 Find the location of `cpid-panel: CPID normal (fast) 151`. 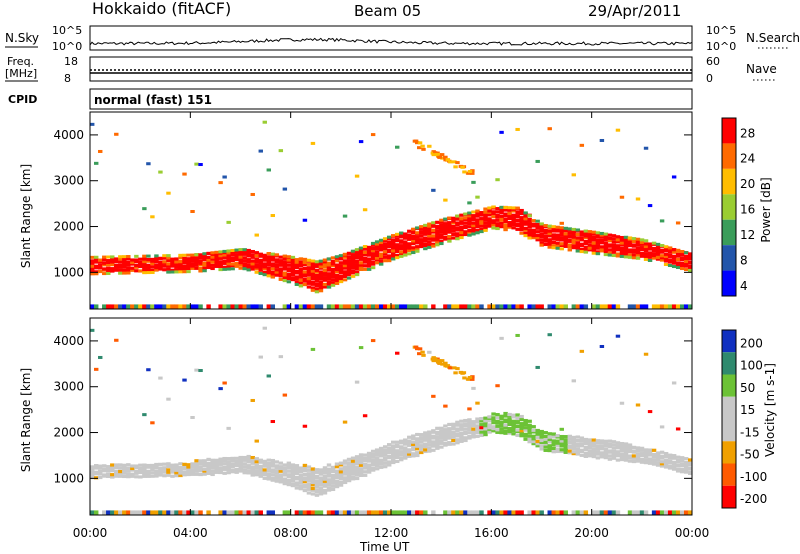

cpid-panel: CPID normal (fast) 151 is located at coordinates (350, 99).